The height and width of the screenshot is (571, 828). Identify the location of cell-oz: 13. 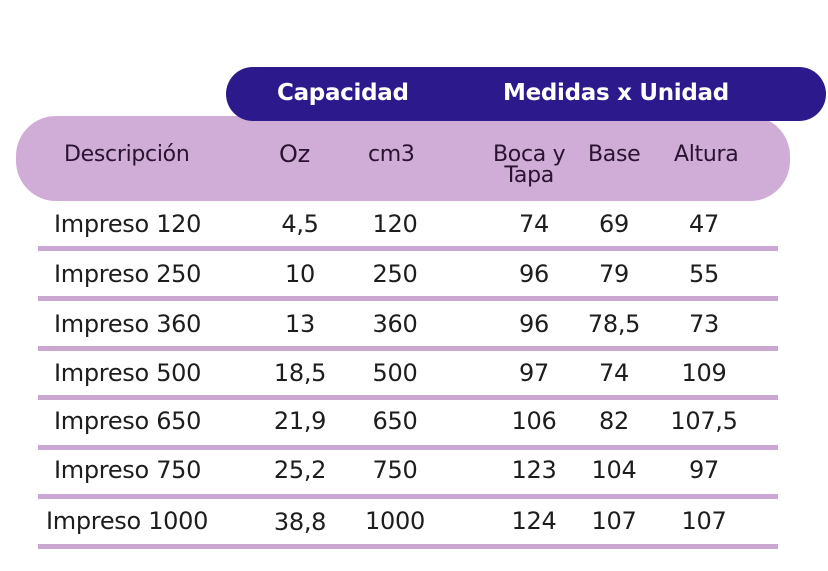
(300, 324).